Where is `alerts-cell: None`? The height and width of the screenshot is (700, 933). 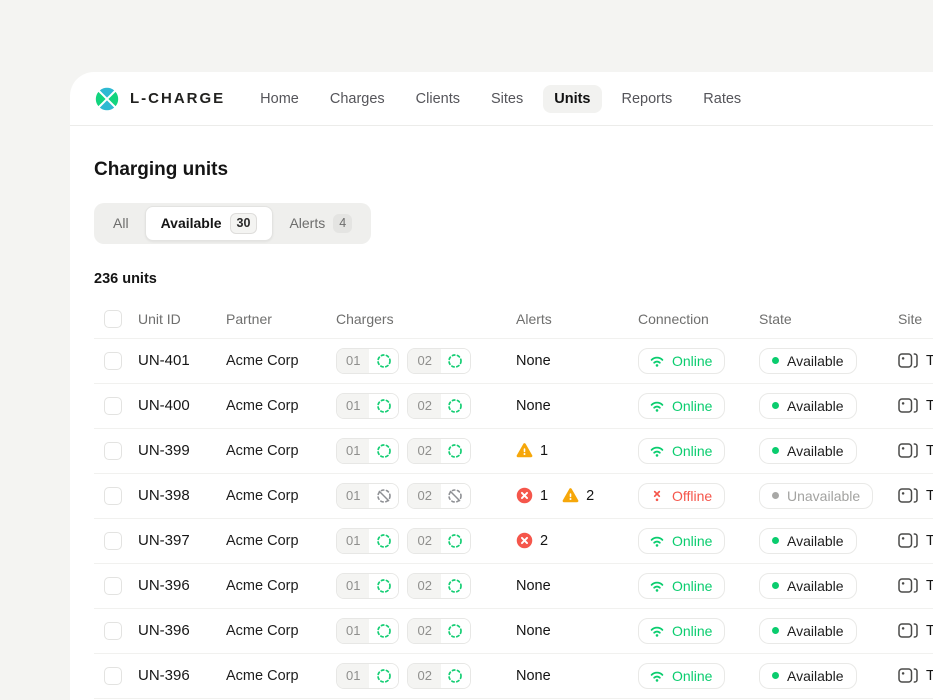
alerts-cell: None is located at coordinates (577, 631).